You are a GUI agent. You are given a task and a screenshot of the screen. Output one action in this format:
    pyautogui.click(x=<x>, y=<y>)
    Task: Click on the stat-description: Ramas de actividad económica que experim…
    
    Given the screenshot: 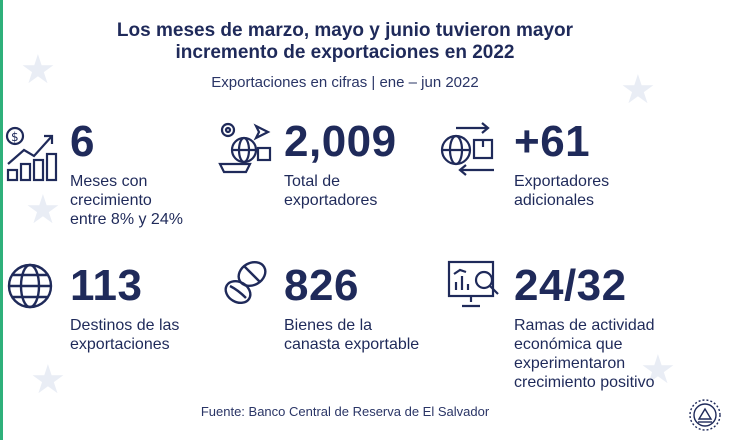 What is the action you would take?
    pyautogui.click(x=584, y=354)
    